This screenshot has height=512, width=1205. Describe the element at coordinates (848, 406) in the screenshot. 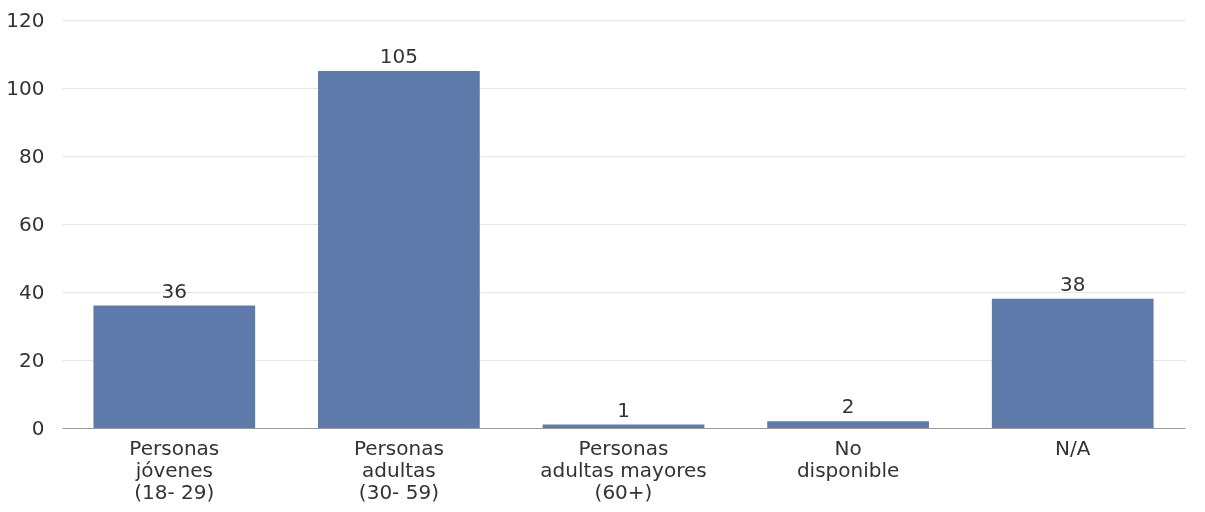

I see `data-label: 2` at that location.